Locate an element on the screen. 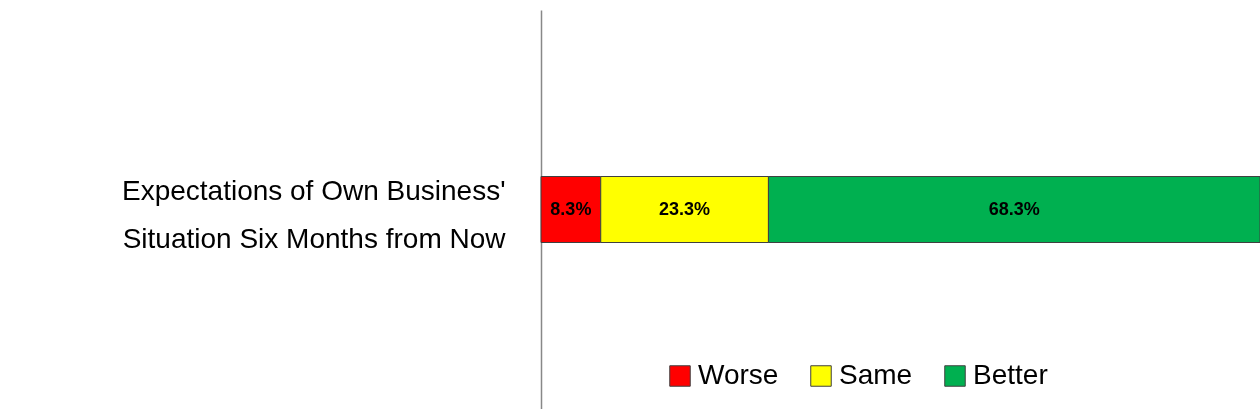 Image resolution: width=1260 pixels, height=409 pixels. data-label: 23.3% is located at coordinates (685, 208).